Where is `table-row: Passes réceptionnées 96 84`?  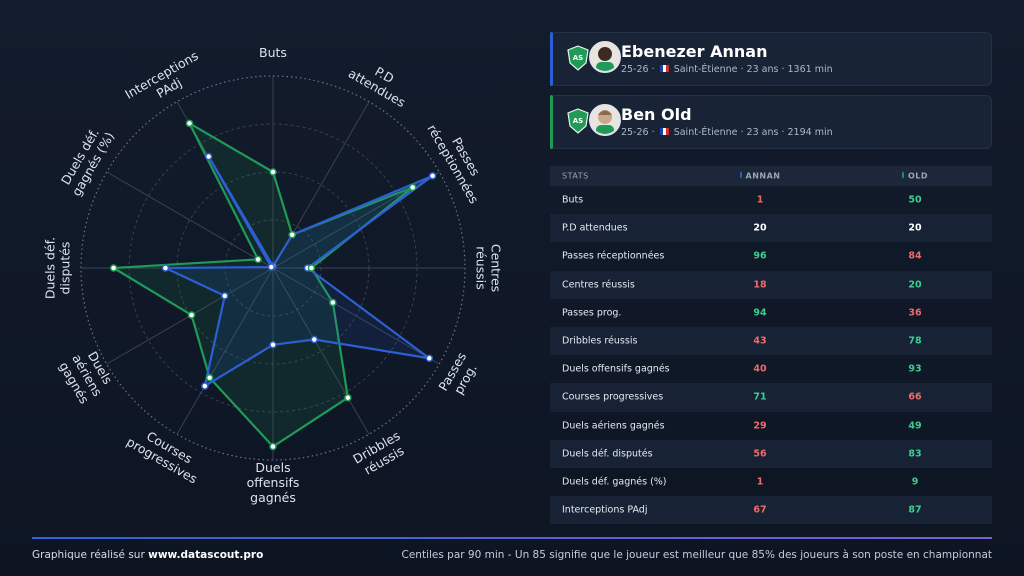 table-row: Passes réceptionnées 96 84 is located at coordinates (742, 256).